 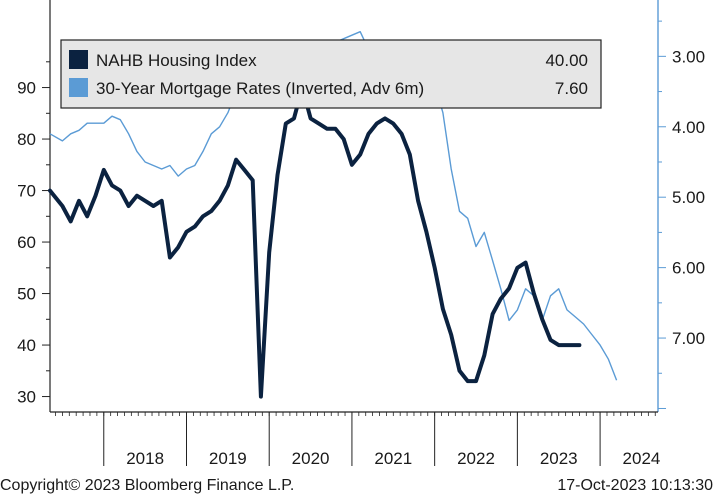 What do you see at coordinates (26, 191) in the screenshot?
I see `left-tick-label: 70` at bounding box center [26, 191].